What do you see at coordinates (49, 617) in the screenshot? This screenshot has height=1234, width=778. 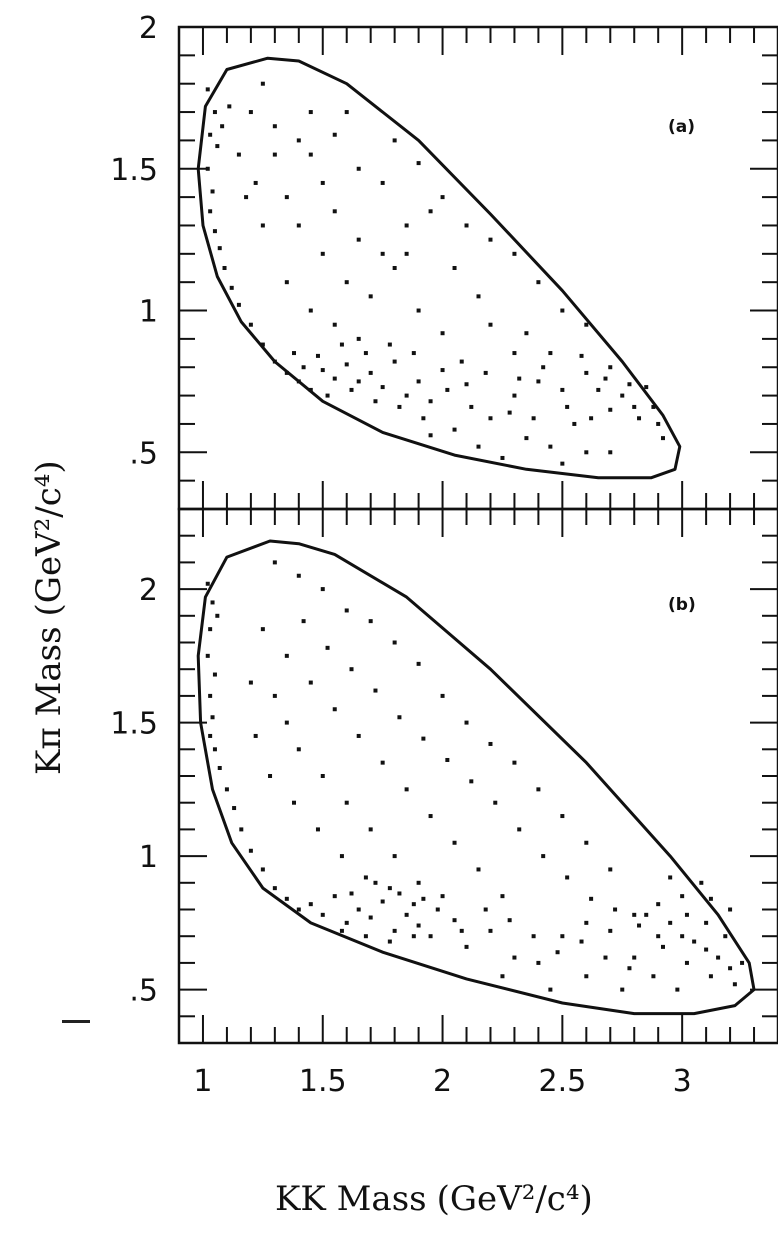 I see `y-axis-title: Kπ Mass(GeV²/c⁴)` at bounding box center [49, 617].